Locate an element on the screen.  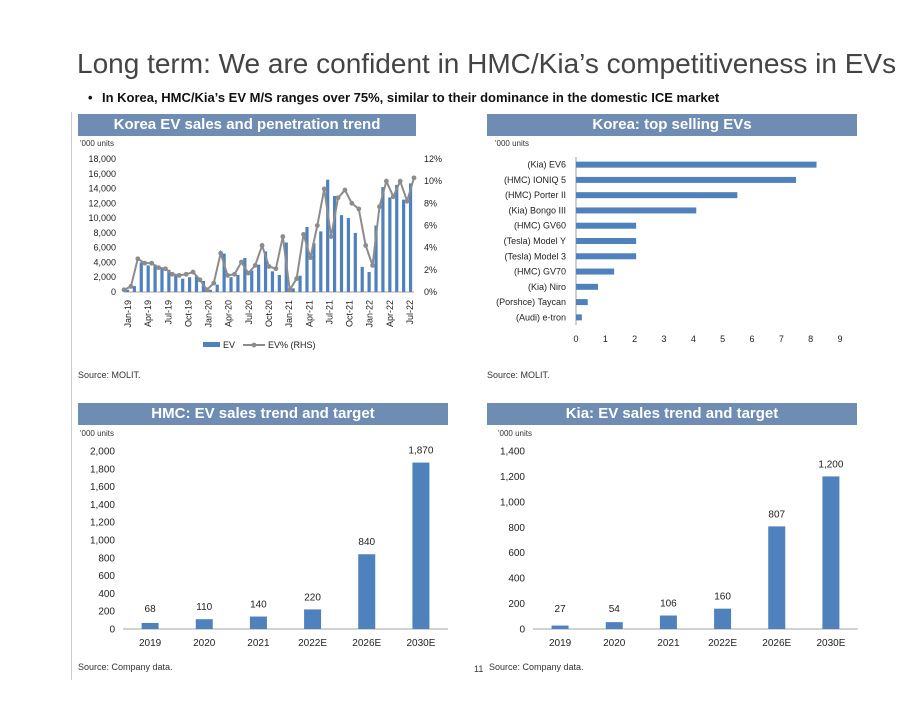
category-label: (HMC) GV60 is located at coordinates (540, 226).